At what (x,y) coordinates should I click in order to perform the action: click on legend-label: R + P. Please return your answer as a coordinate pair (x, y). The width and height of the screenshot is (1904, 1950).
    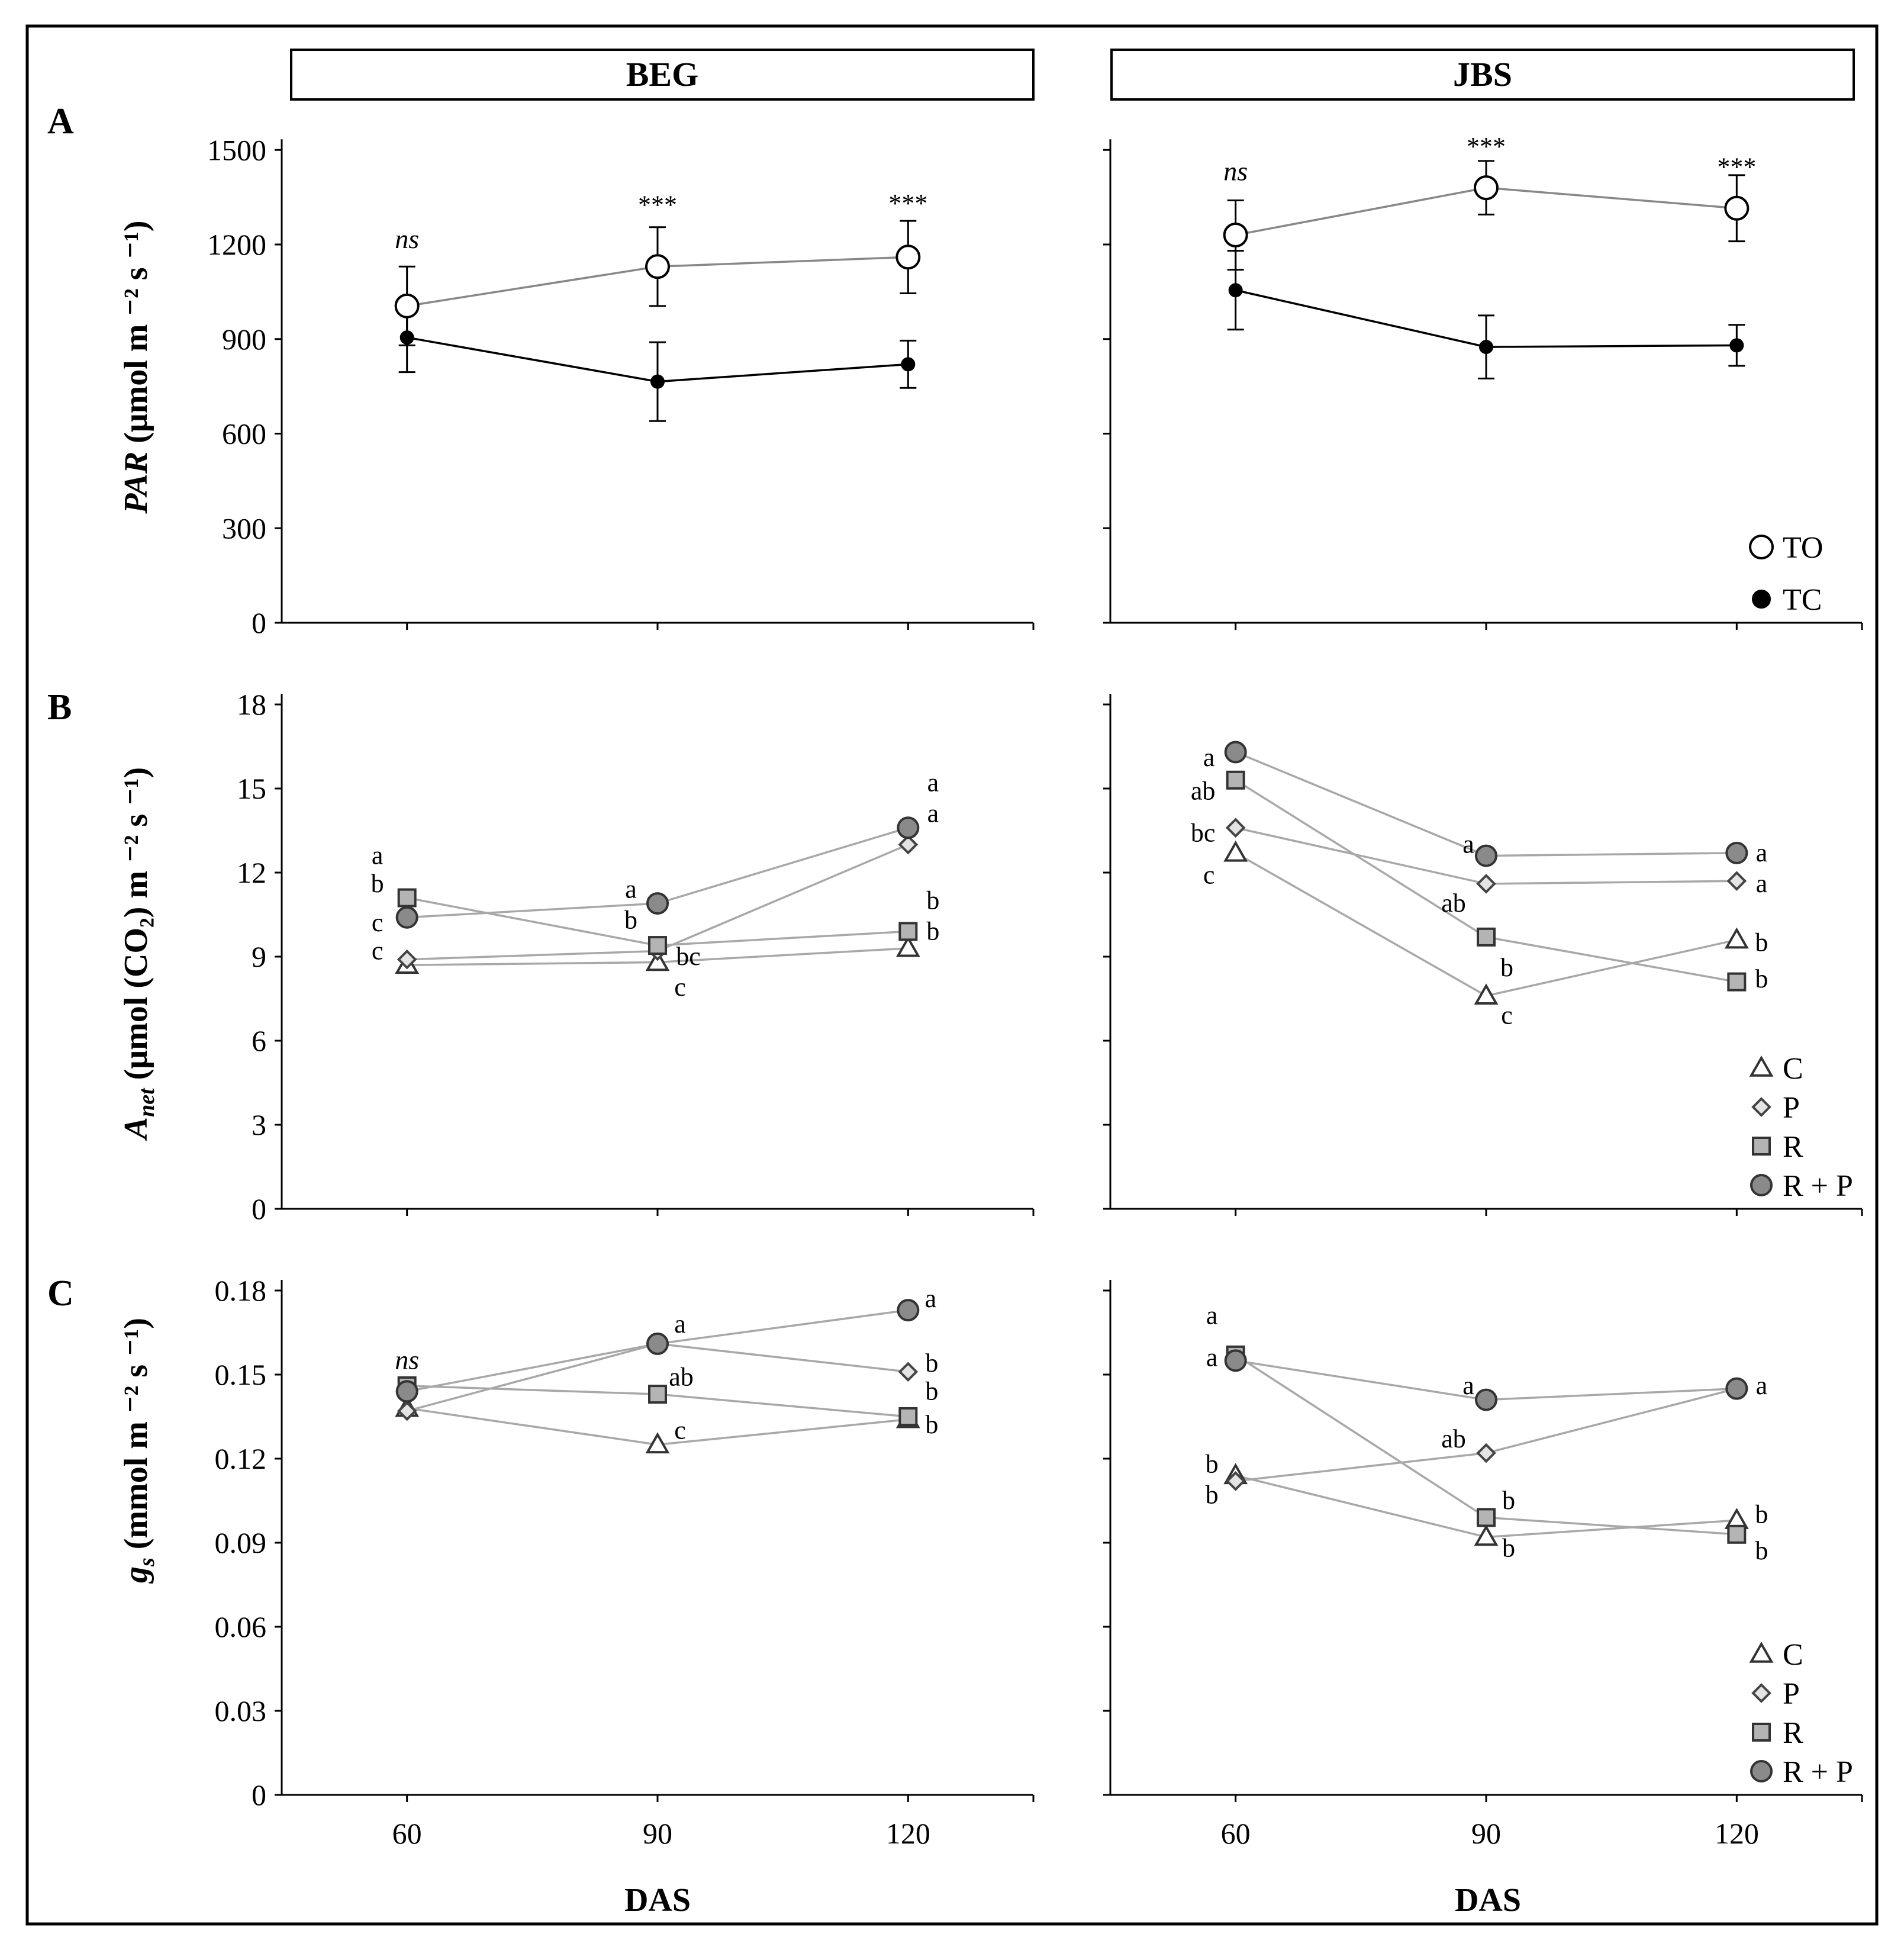
    Looking at the image, I should click on (1818, 1186).